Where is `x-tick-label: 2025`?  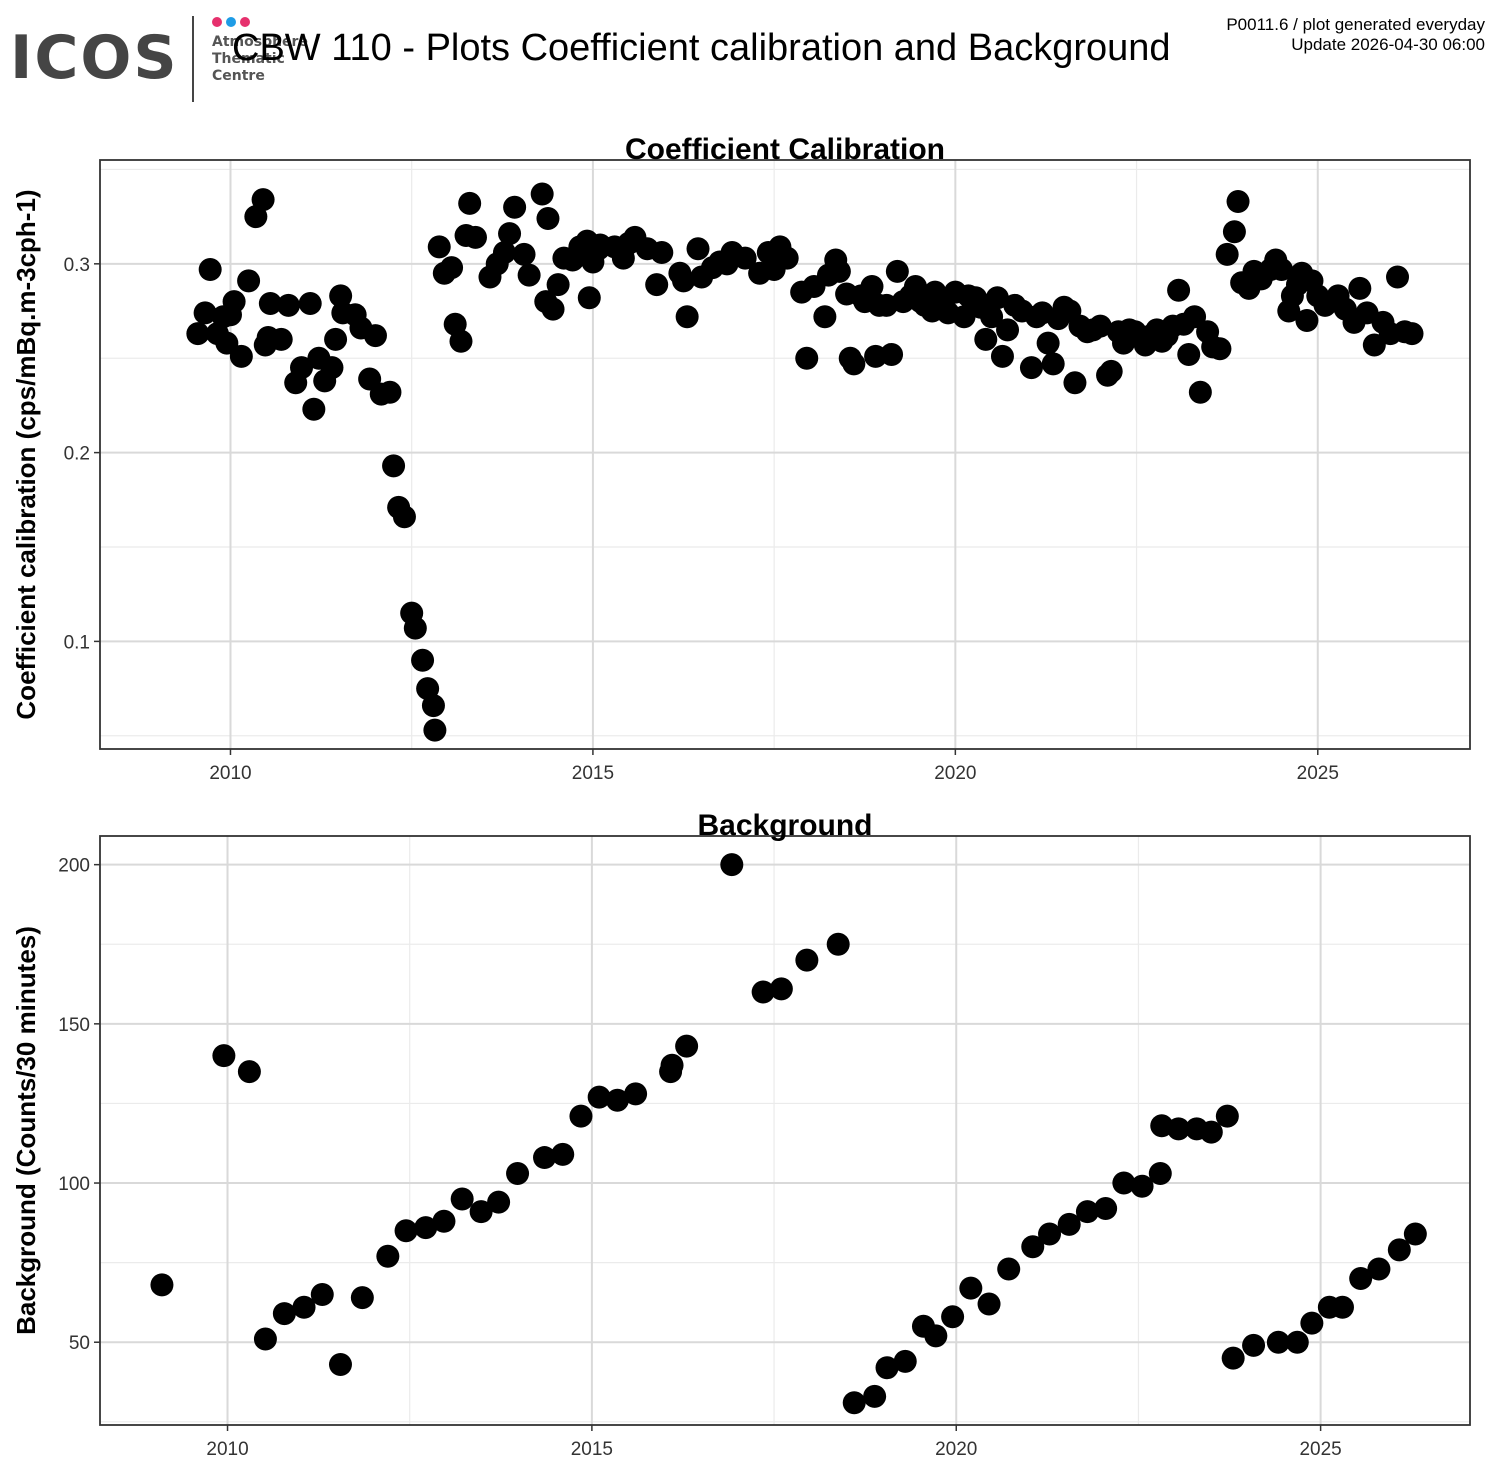
x-tick-label: 2025 is located at coordinates (1318, 773).